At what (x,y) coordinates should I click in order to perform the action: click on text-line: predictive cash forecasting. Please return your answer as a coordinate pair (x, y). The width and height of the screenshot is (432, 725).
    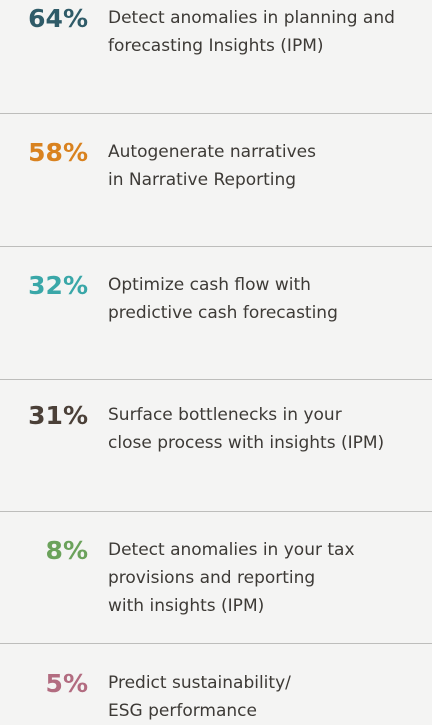
    Looking at the image, I should click on (223, 313).